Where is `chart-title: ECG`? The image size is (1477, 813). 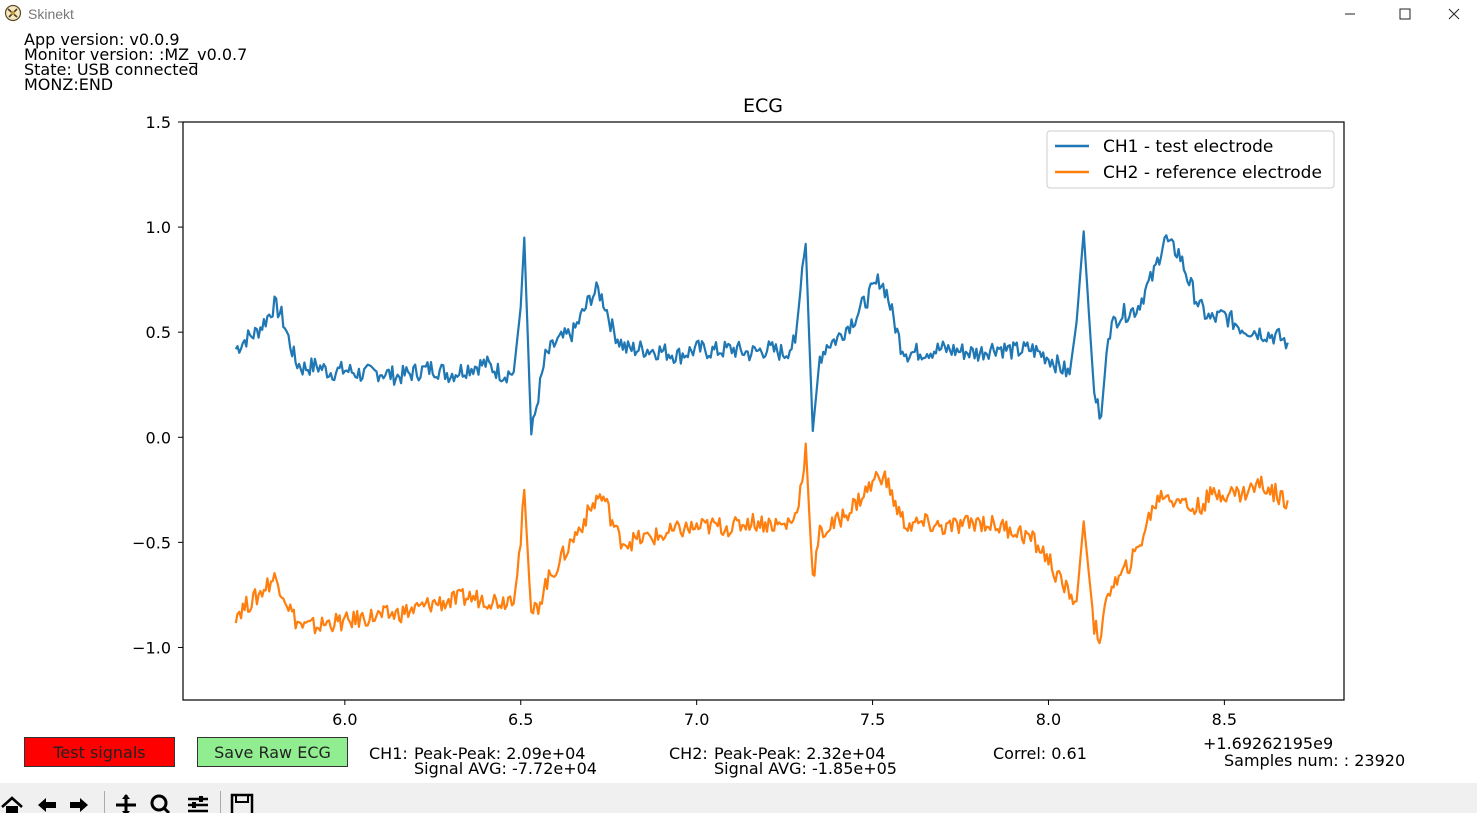
chart-title: ECG is located at coordinates (763, 106).